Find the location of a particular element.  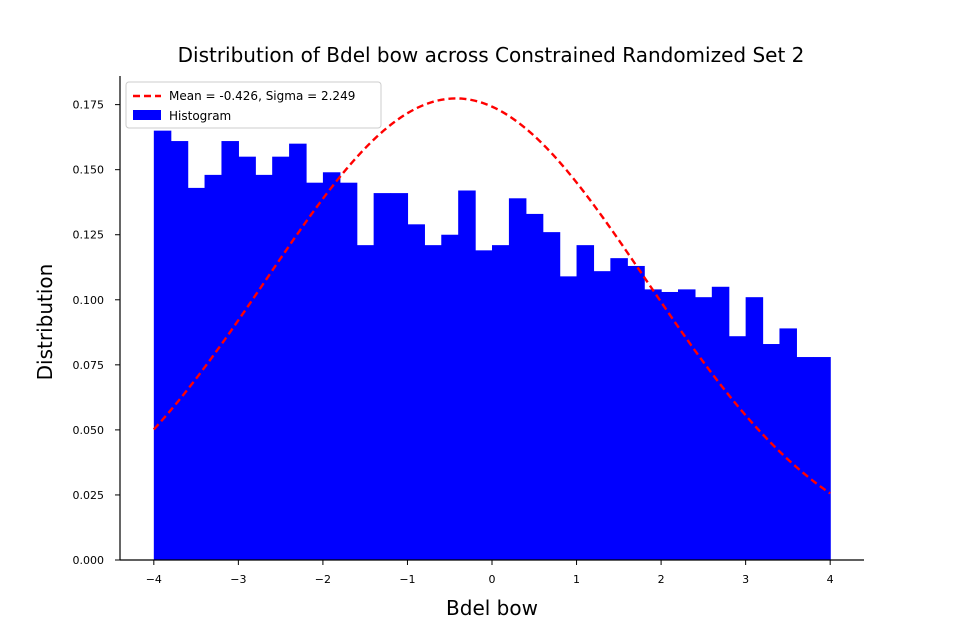

y-tick-label: 0.075 is located at coordinates (89, 365).